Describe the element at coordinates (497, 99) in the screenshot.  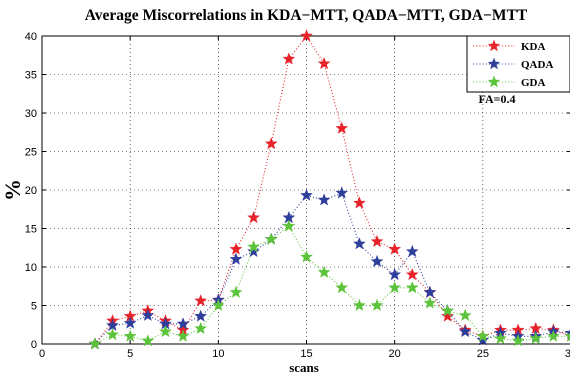
I see `fa-annotation: FA=0.4` at that location.